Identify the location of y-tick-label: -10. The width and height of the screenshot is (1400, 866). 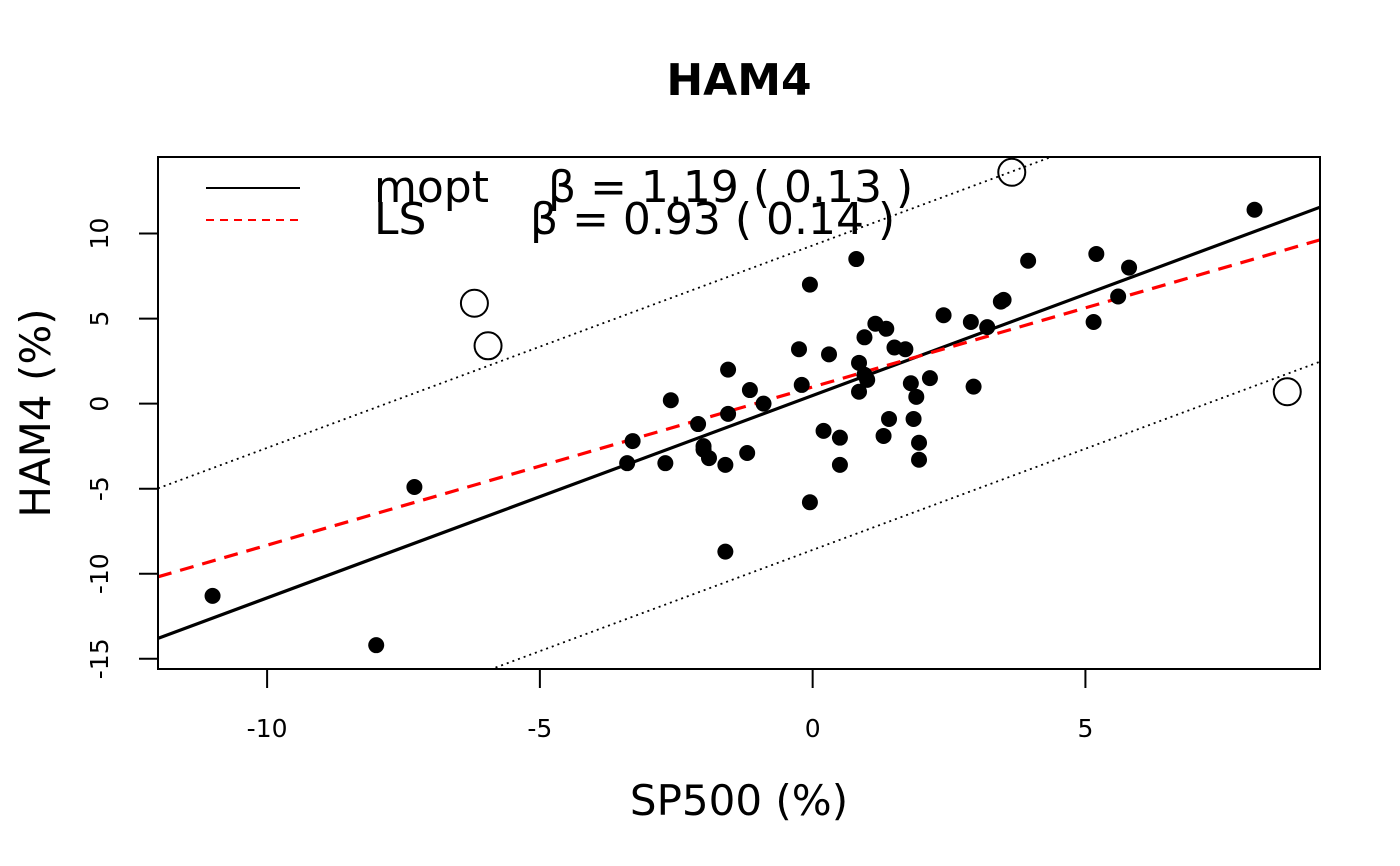
(99, 573).